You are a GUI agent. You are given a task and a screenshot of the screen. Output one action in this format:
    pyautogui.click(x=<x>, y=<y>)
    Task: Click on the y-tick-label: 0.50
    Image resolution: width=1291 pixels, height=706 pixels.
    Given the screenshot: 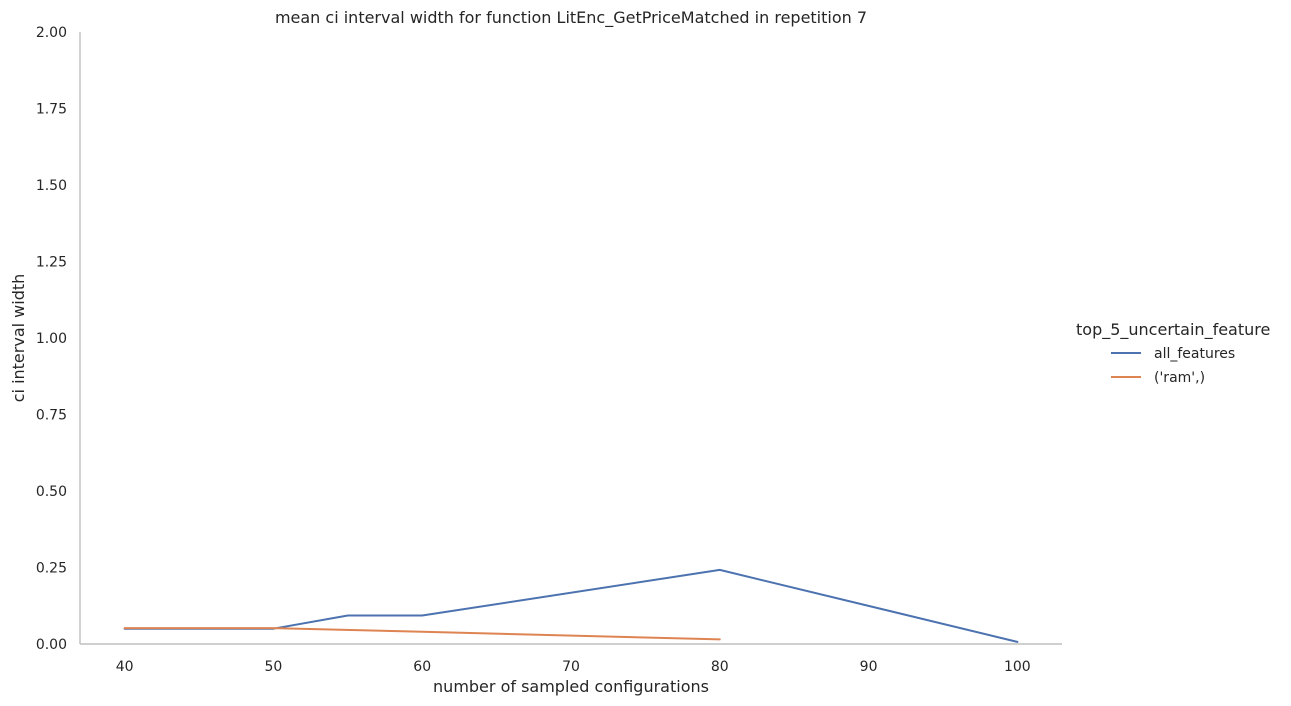 What is the action you would take?
    pyautogui.click(x=51, y=492)
    